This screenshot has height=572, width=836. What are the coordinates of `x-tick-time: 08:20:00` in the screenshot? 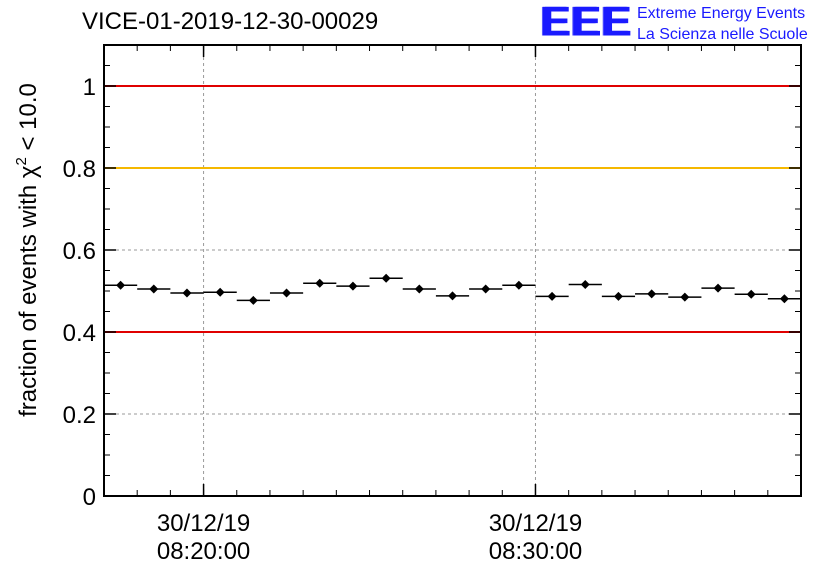 It's located at (203, 551).